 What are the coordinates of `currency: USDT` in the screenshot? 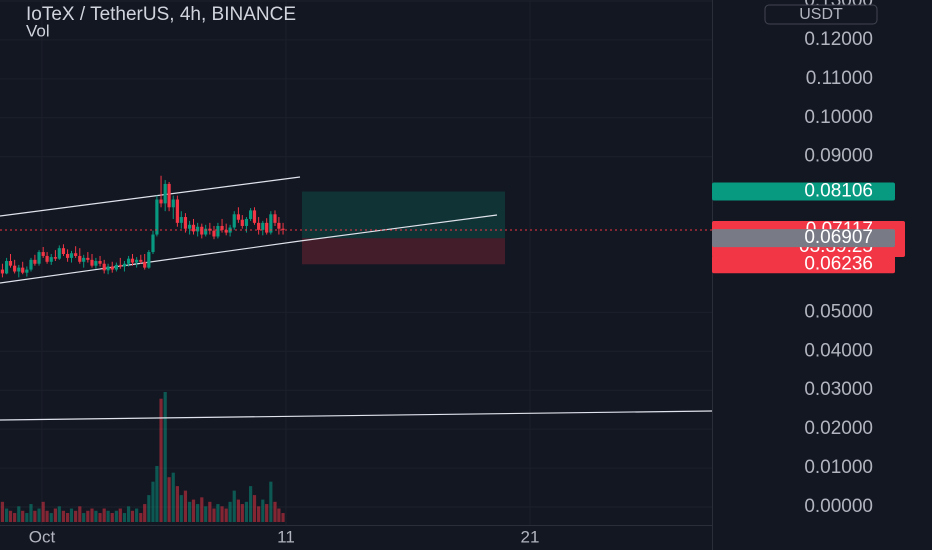 It's located at (821, 14).